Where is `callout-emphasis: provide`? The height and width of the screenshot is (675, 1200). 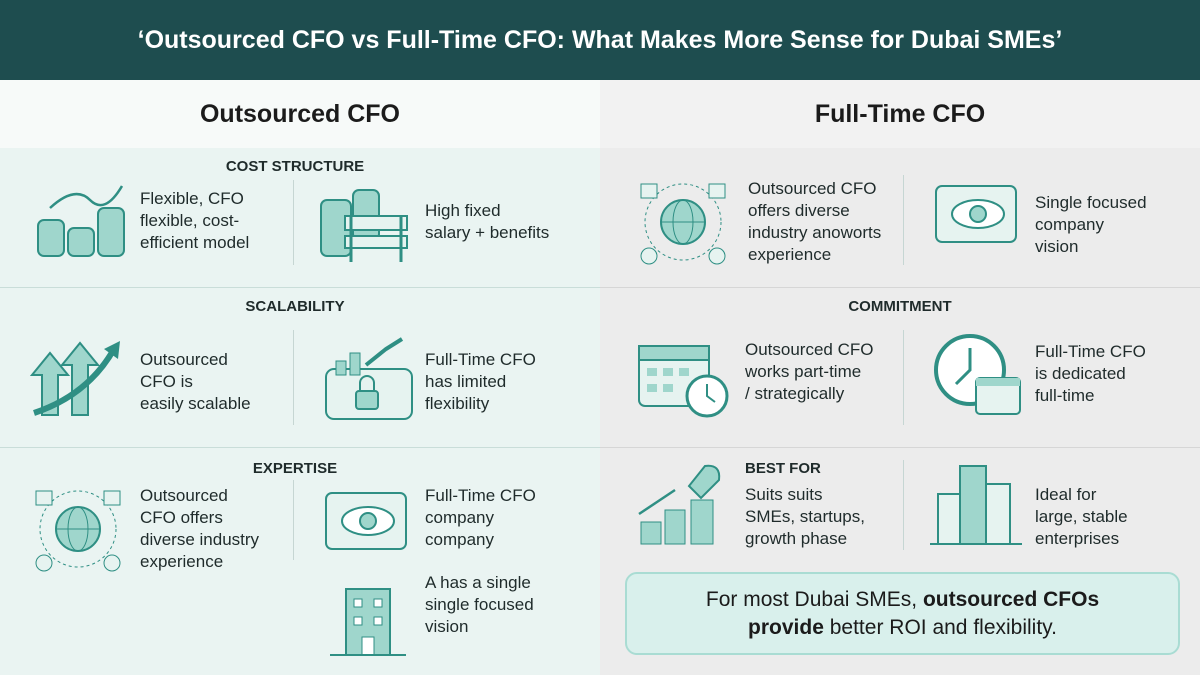
callout-emphasis: provide is located at coordinates (786, 627).